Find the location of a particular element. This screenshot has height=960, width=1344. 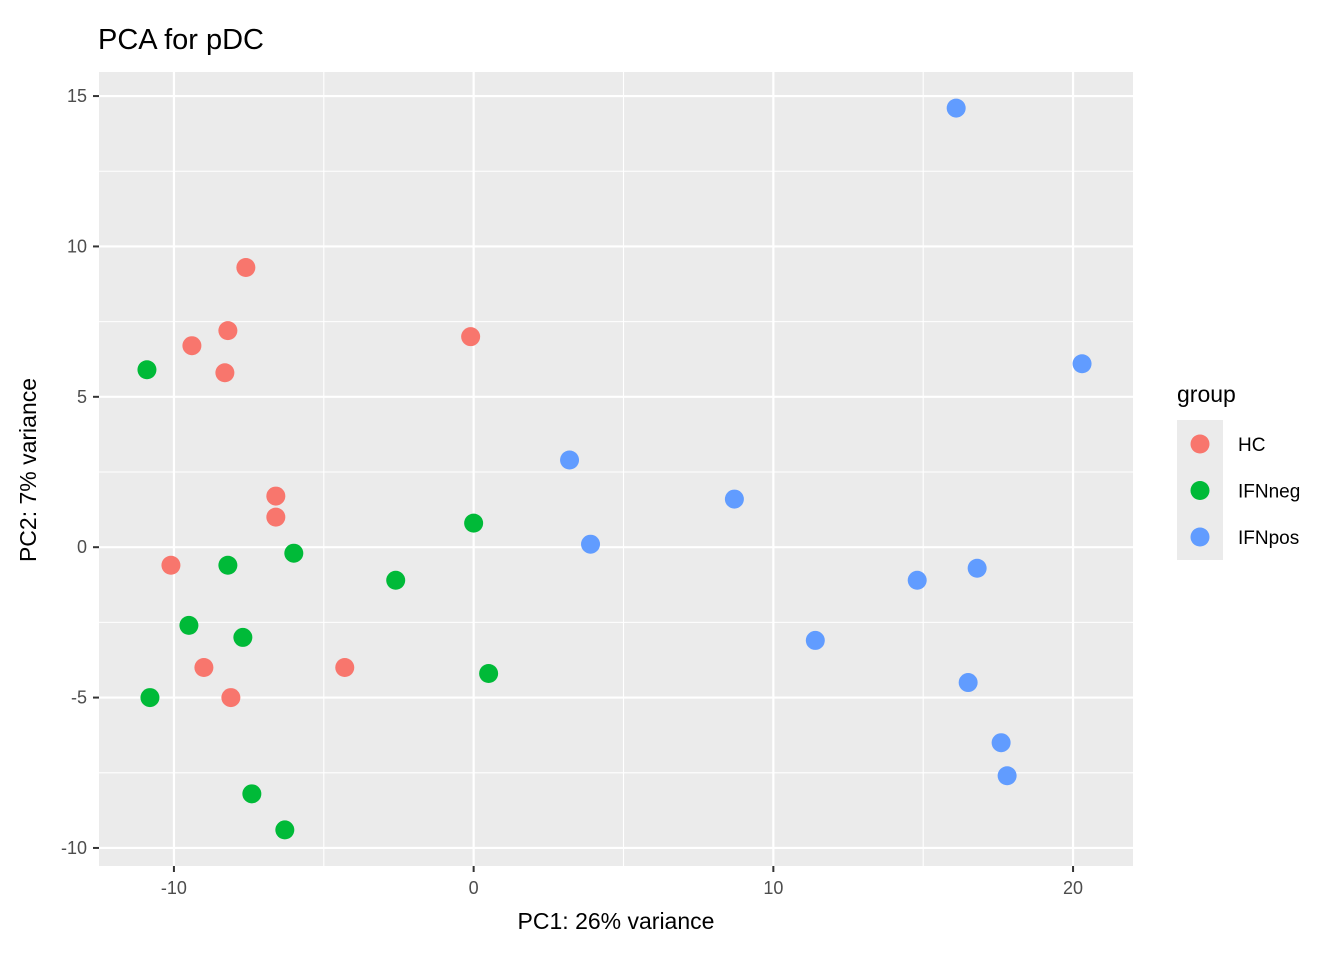

y-axis: -10 -5 0 5 10 15 is located at coordinates (80, 472).